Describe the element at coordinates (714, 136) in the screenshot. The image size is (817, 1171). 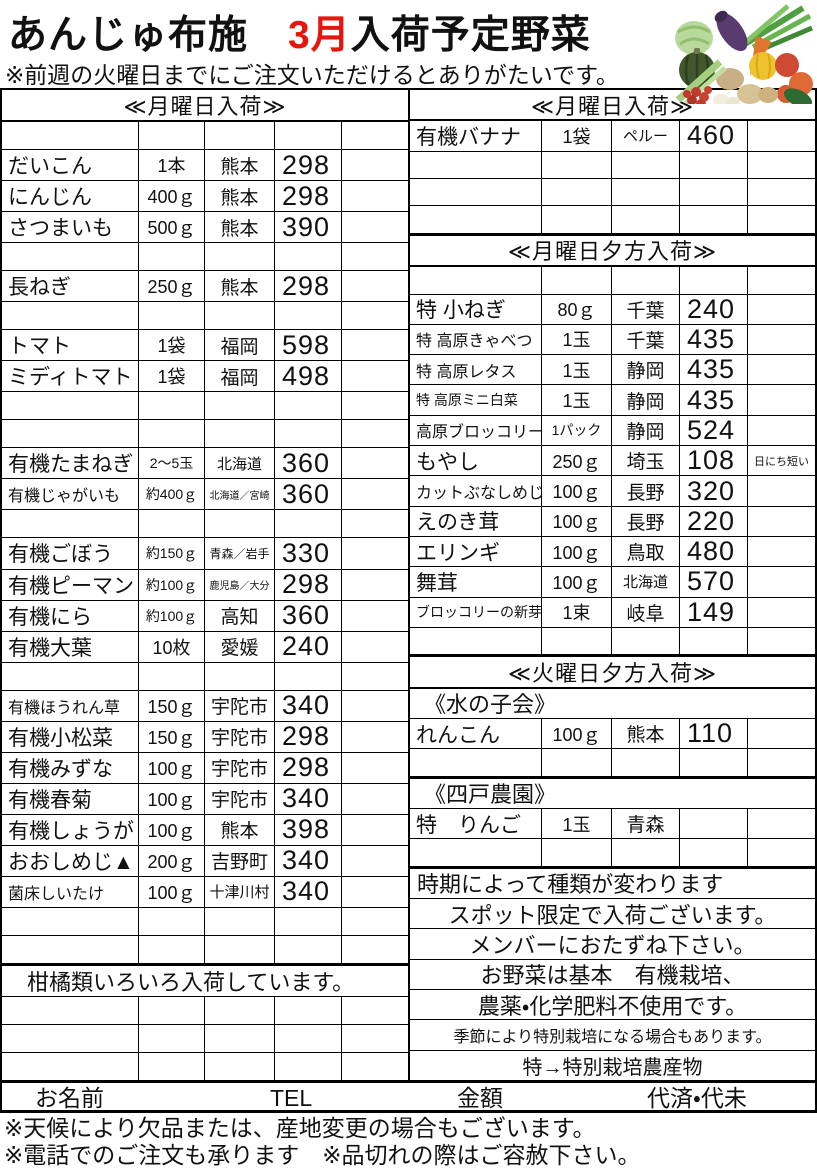
I see `cell-price: 460` at that location.